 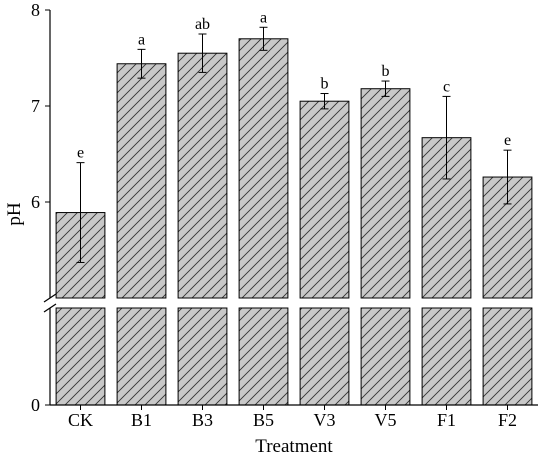 What do you see at coordinates (324, 199) in the screenshot?
I see `bar-V3` at bounding box center [324, 199].